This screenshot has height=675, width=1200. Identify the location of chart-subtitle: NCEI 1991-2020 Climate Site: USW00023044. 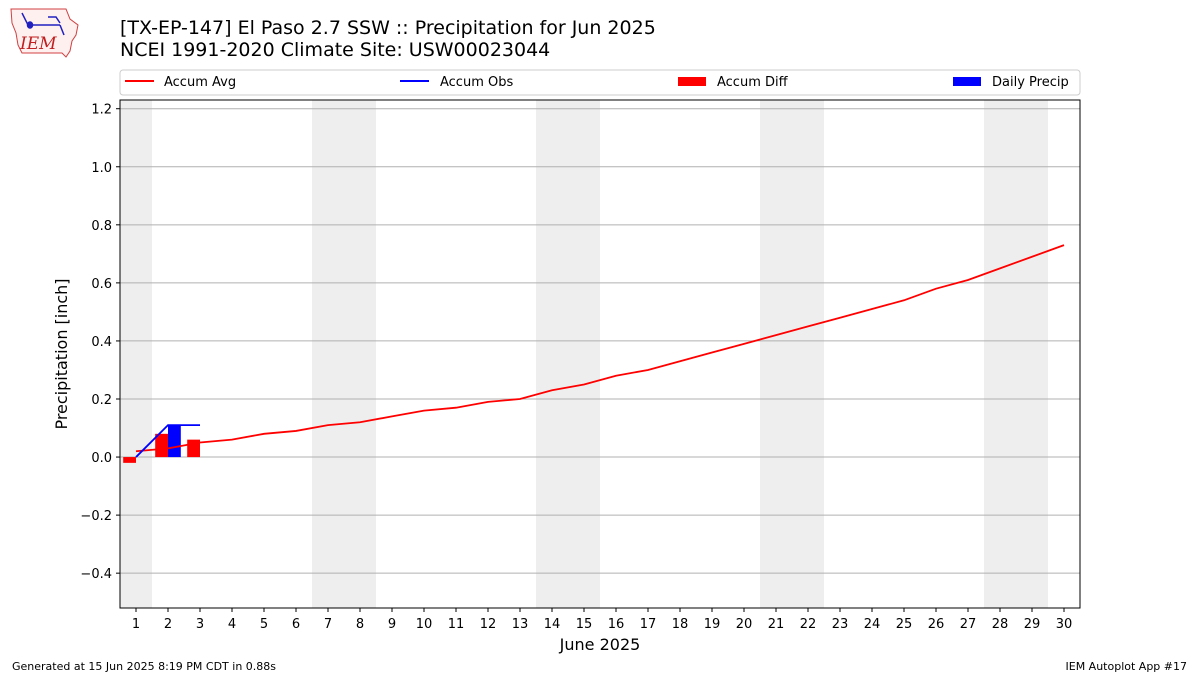
(335, 50).